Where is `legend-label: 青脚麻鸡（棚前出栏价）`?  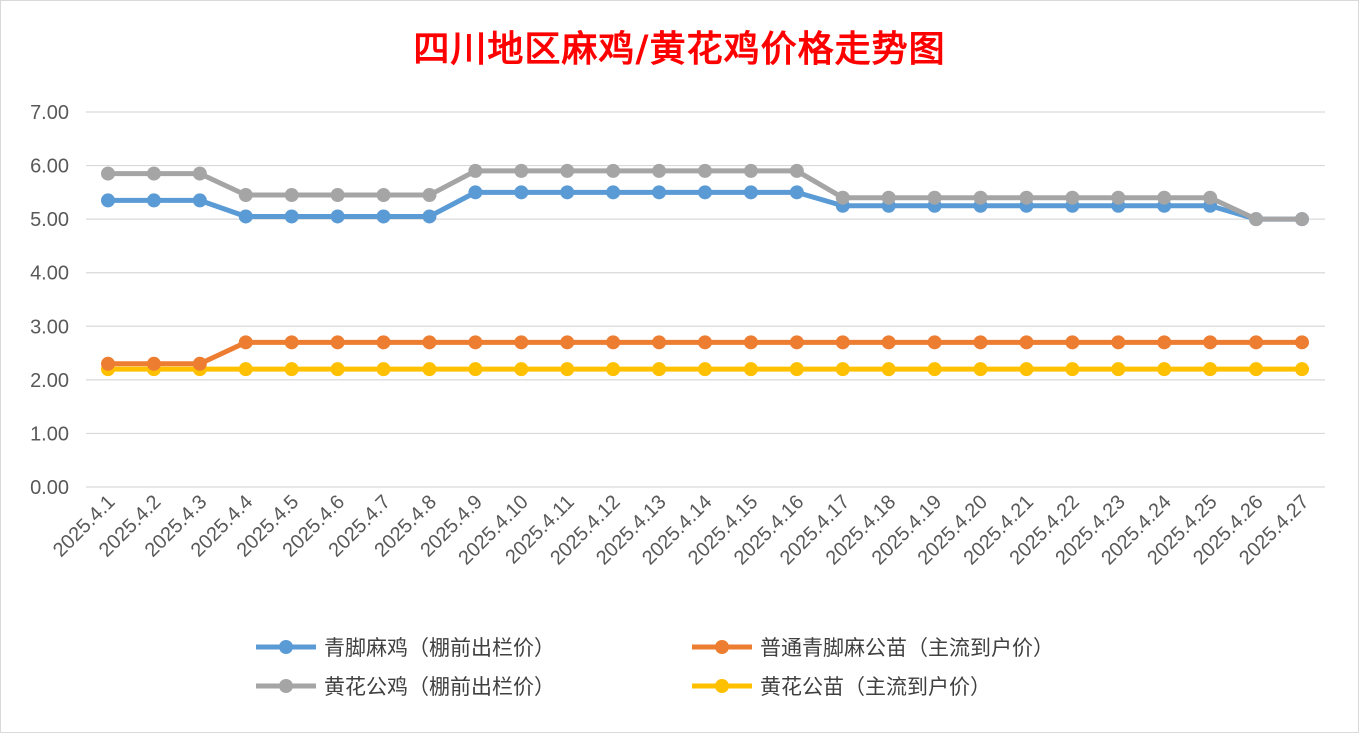
legend-label: 青脚麻鸡（棚前出栏价） is located at coordinates (439, 648).